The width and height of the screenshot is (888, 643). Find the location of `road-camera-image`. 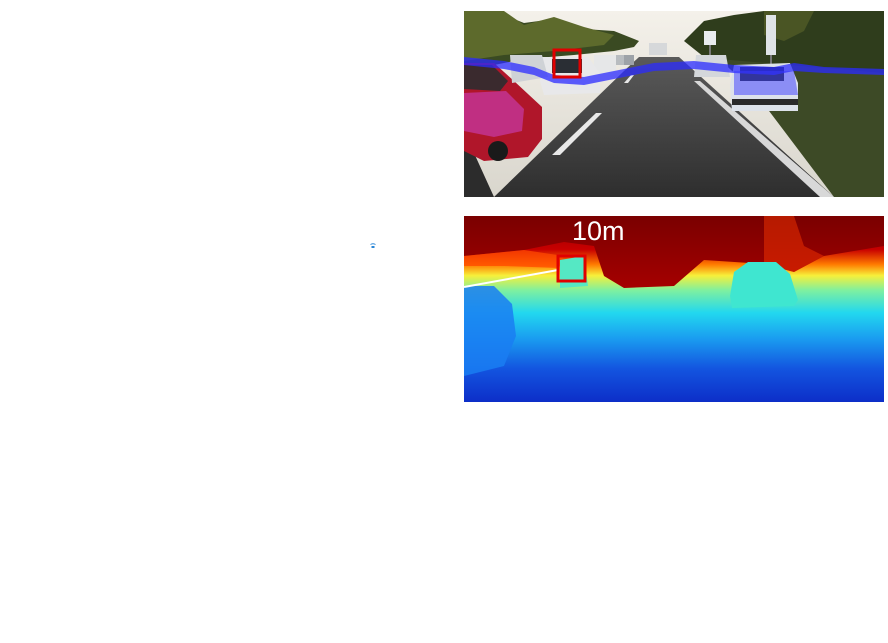

road-camera-image is located at coordinates (674, 104).